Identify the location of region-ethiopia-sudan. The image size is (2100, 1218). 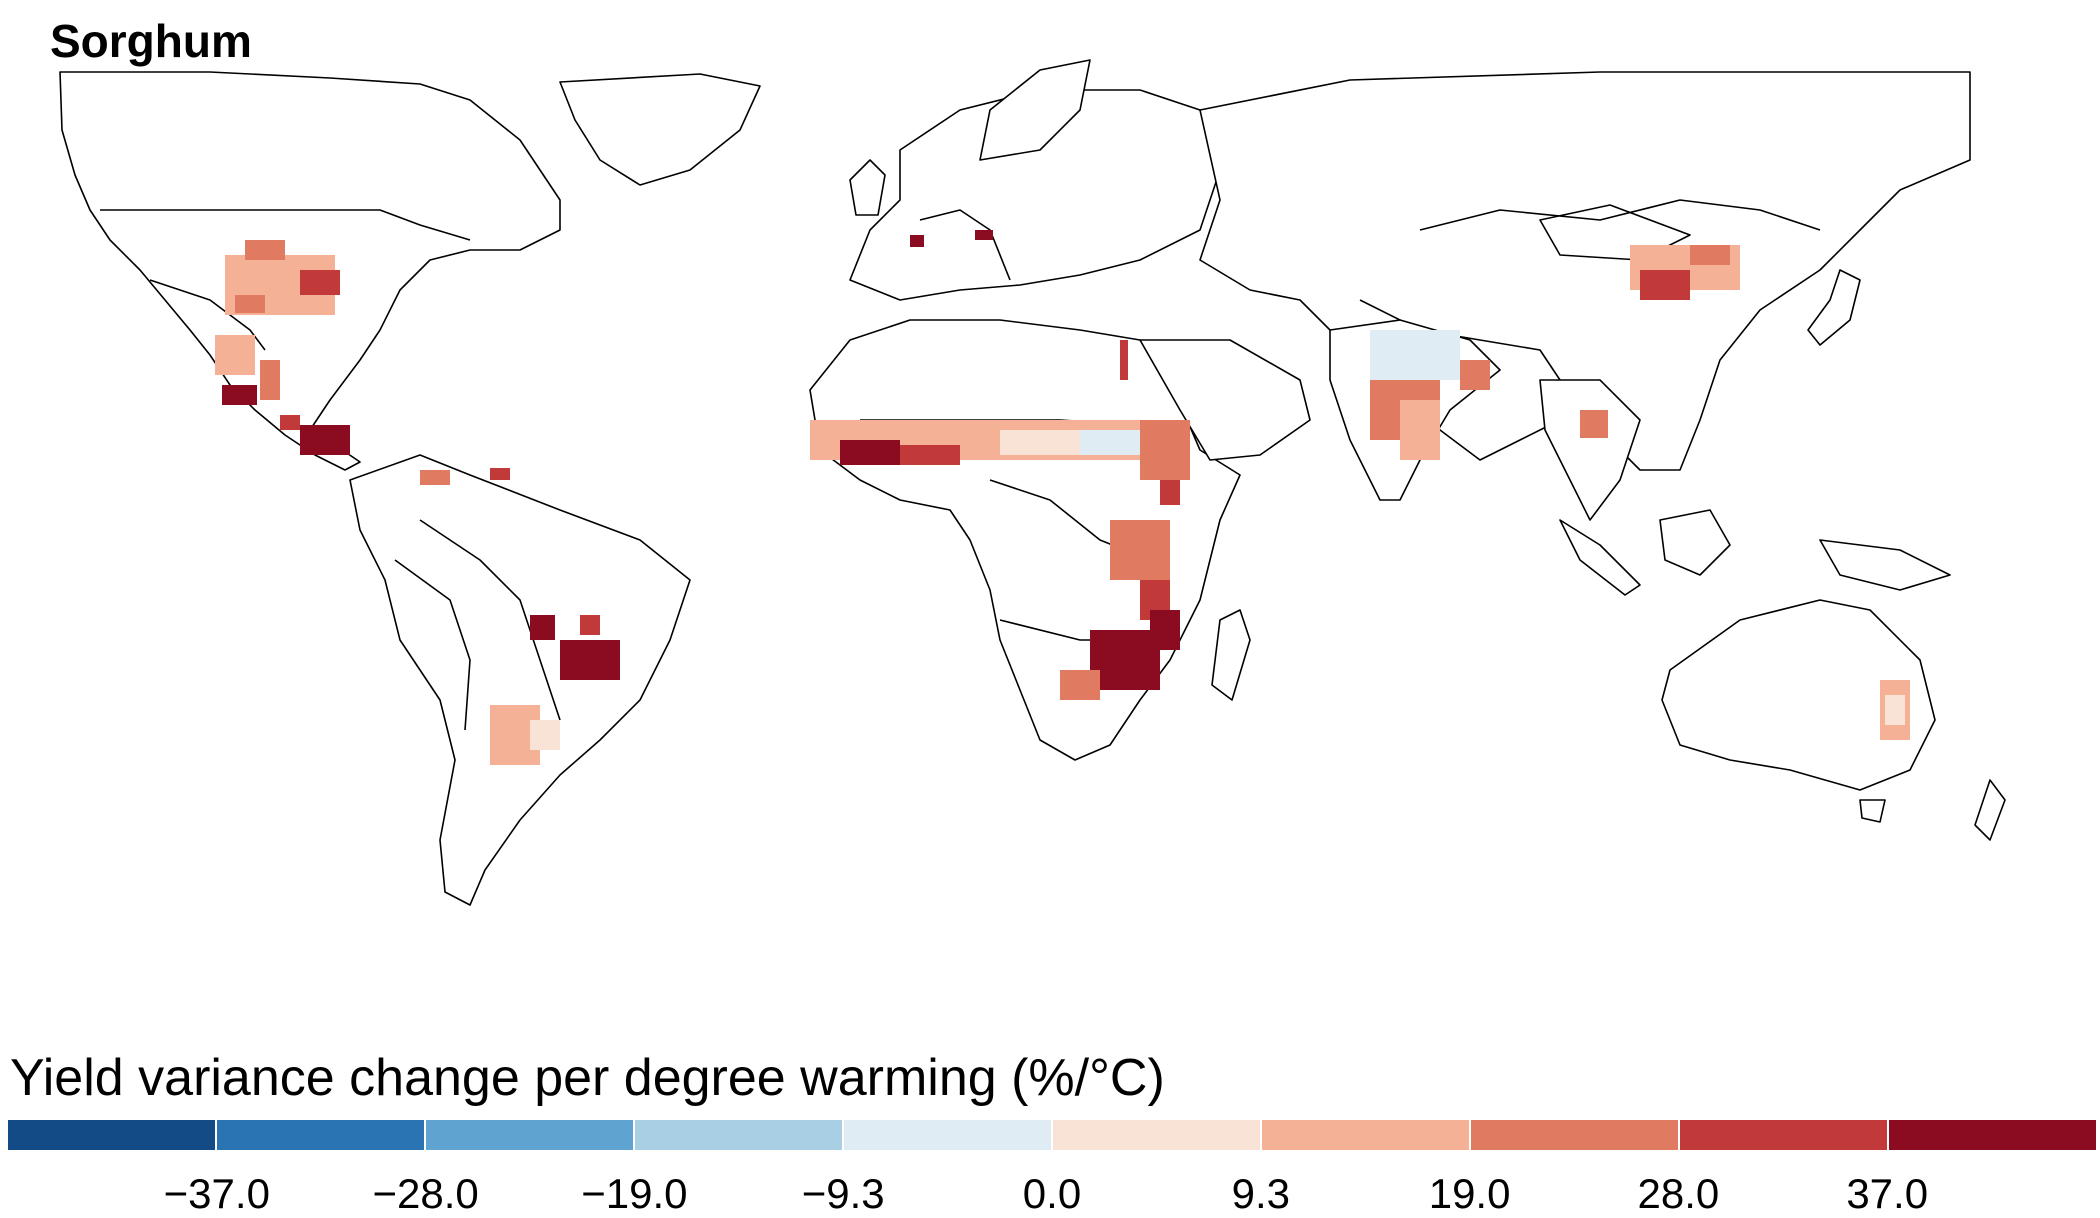
(1165, 462).